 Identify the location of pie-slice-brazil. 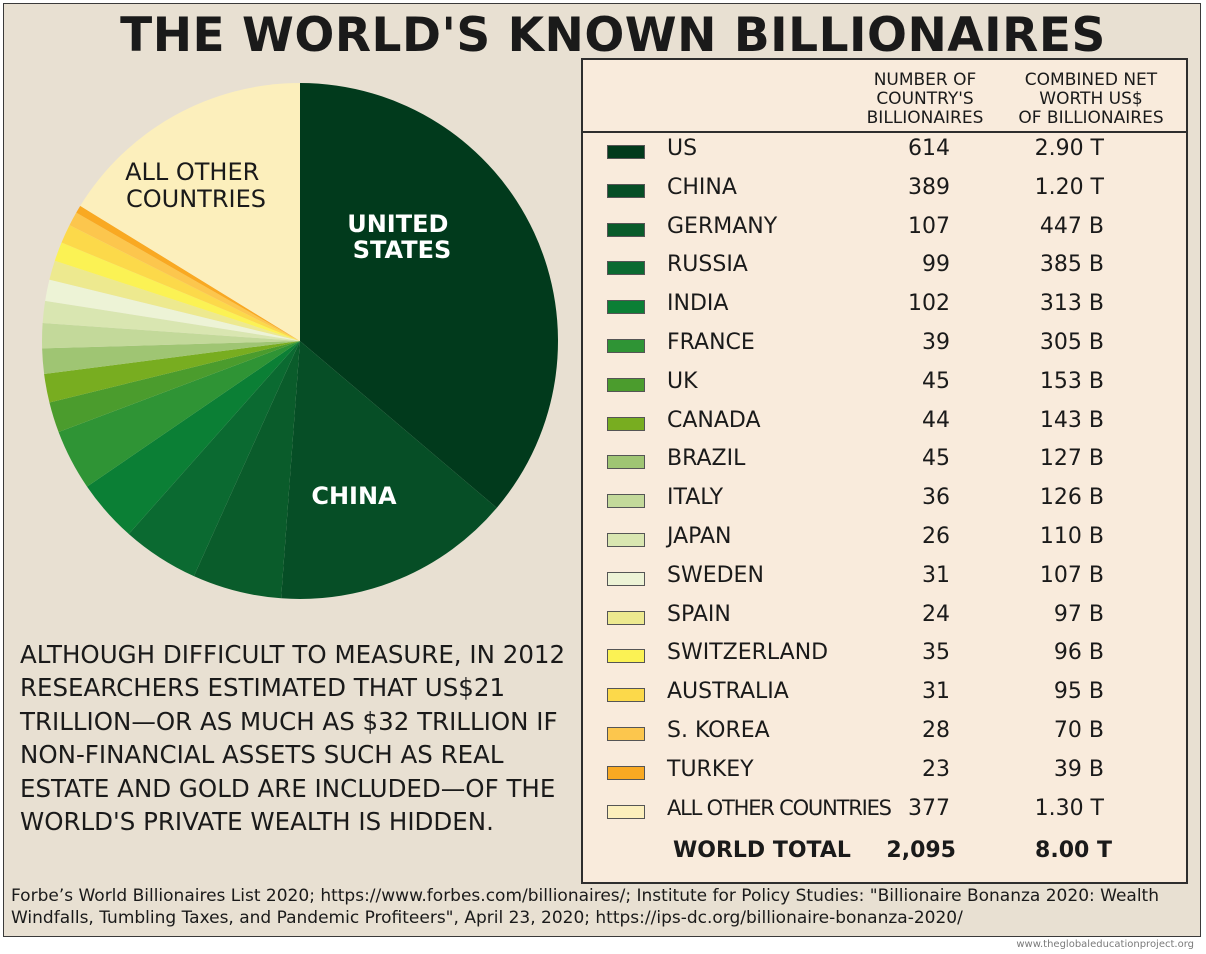
(171, 358).